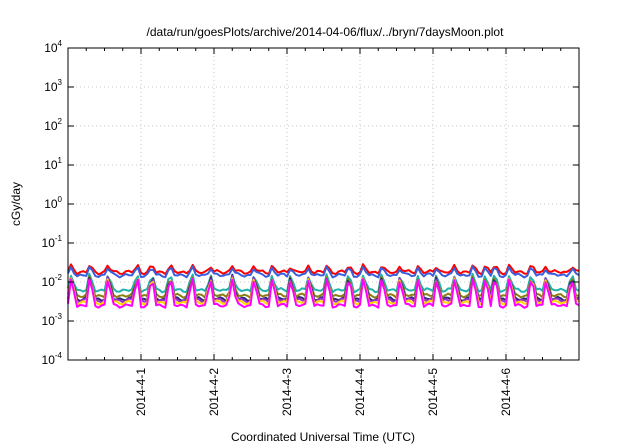 Image resolution: width=640 pixels, height=448 pixels. I want to click on y-tick-label: 10⁻¹, so click(52, 242).